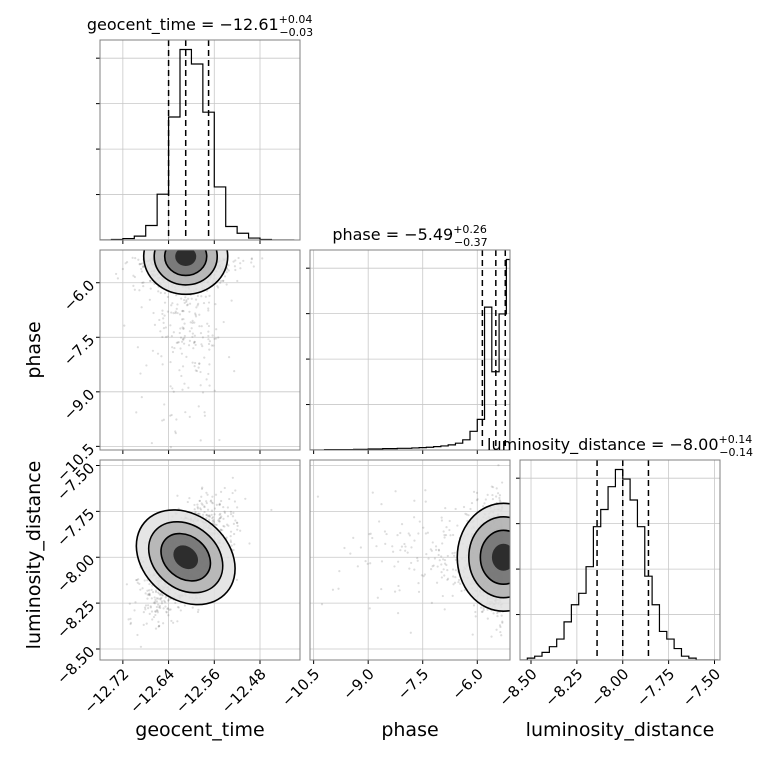  Describe the element at coordinates (300, 687) in the screenshot. I see `tick-label-x-phase: −10.5` at that location.